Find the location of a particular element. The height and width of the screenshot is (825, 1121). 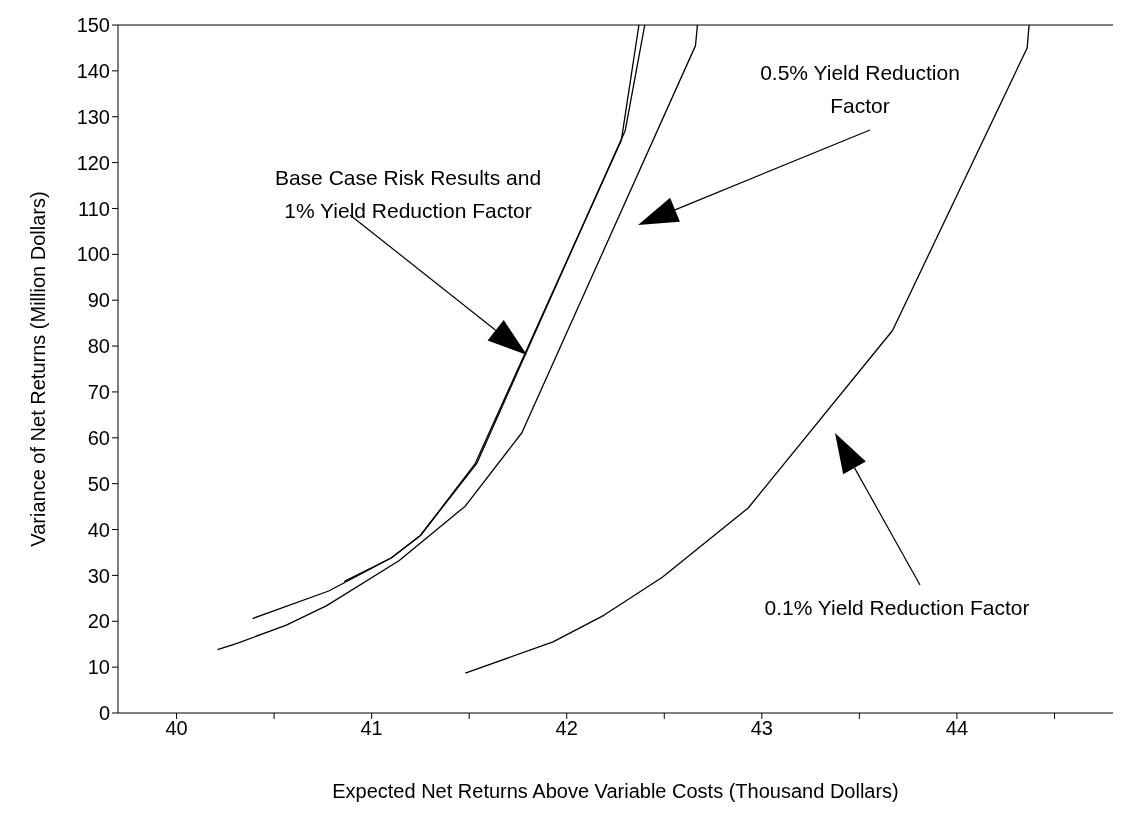

x-axis-title: Expected Net Returns Above Variable Costs (Thousand Dollars) is located at coordinates (615, 791).